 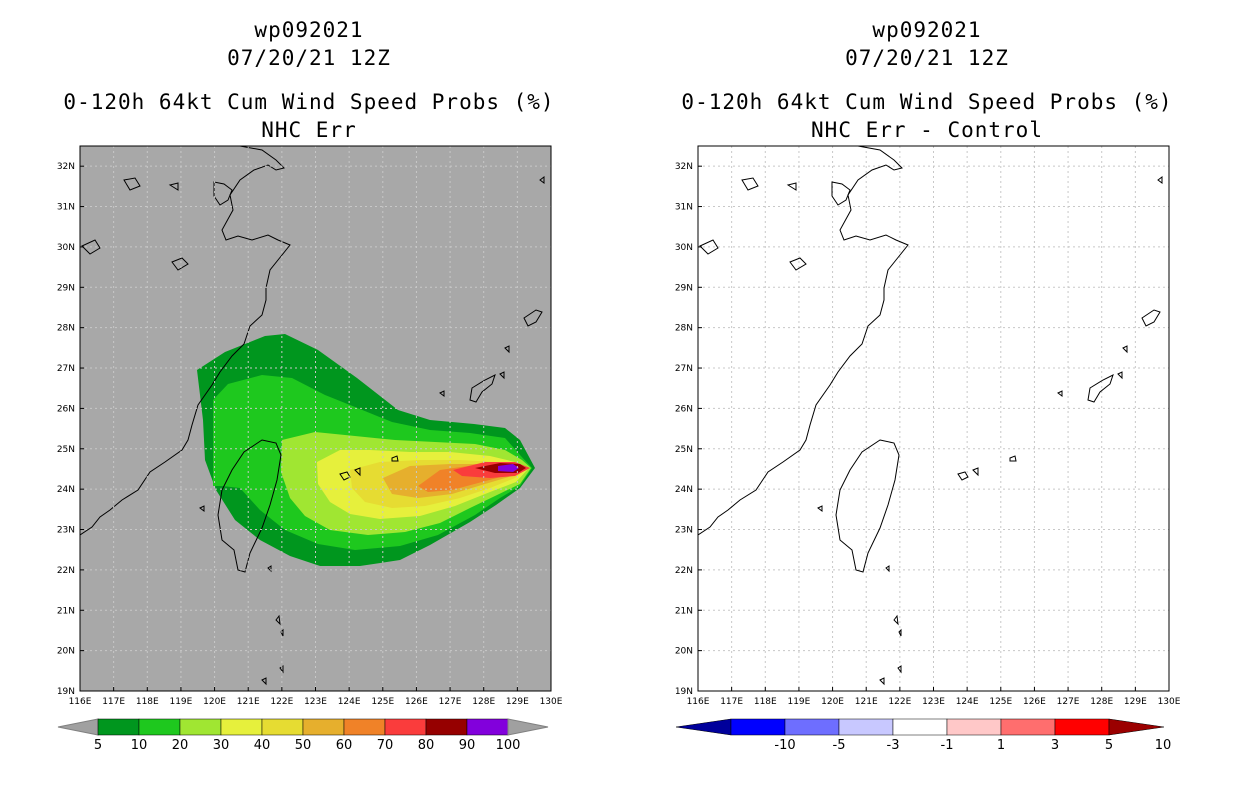 I want to click on lat-tick-label: 27N, so click(x=684, y=369).